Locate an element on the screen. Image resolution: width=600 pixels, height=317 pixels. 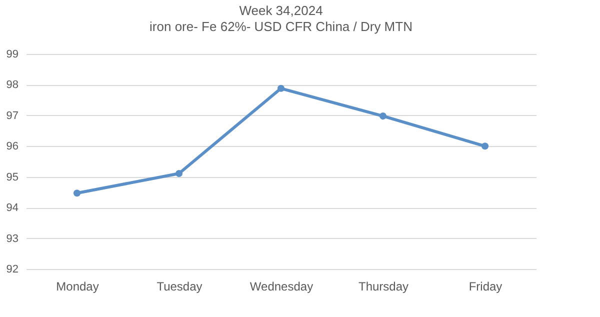
y-tick-label: 99 is located at coordinates (12, 54).